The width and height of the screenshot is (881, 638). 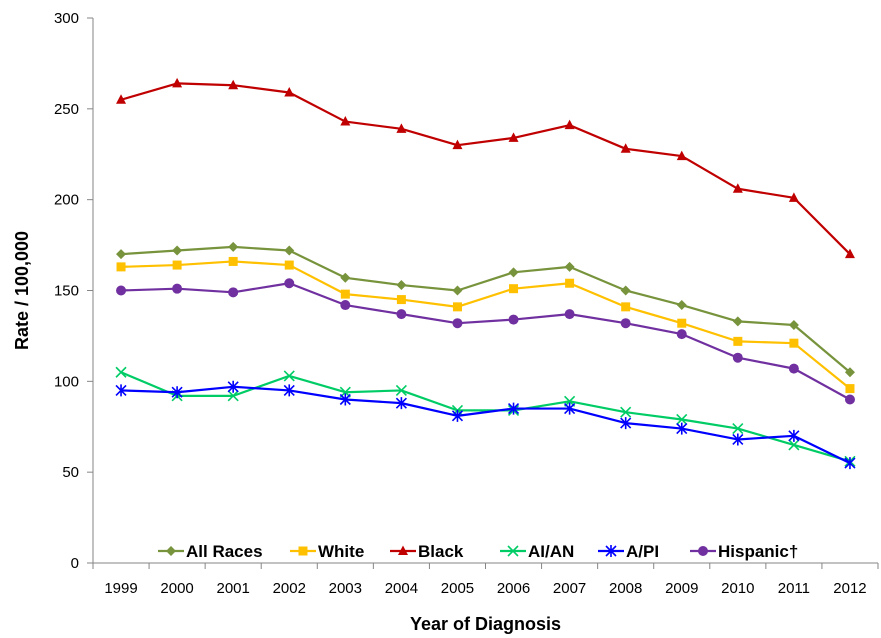 I want to click on x-tick-label: 2007, so click(x=569, y=588).